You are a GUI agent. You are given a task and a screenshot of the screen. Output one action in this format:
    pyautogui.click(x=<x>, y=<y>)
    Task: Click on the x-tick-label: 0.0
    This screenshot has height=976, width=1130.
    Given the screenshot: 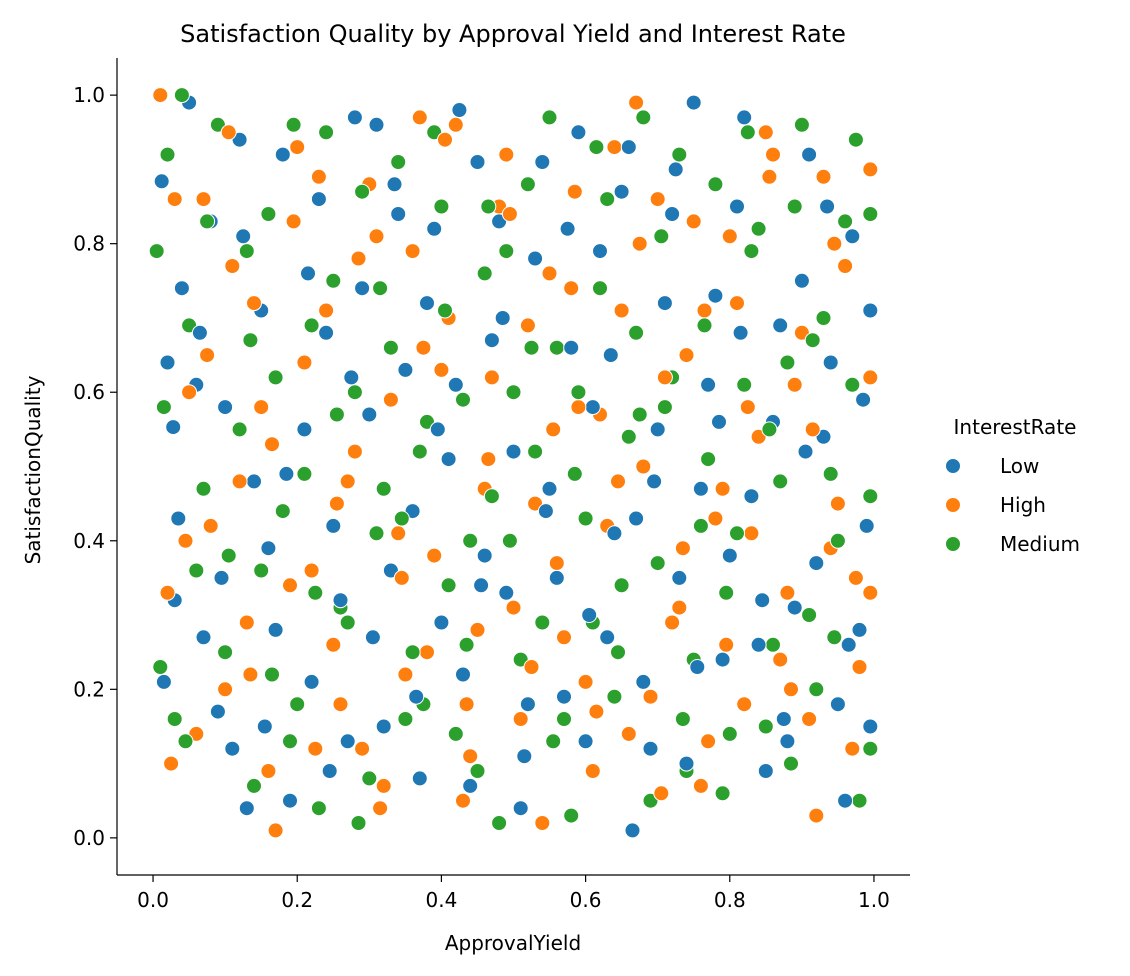 What is the action you would take?
    pyautogui.click(x=153, y=900)
    